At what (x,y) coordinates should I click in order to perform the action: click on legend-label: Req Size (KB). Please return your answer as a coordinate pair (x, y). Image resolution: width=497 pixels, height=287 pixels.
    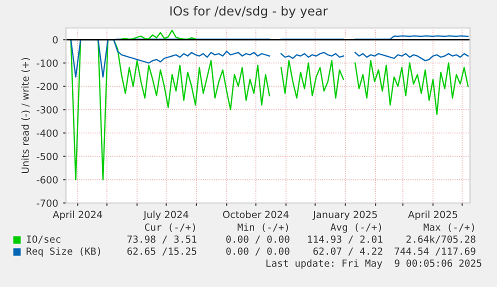
    Looking at the image, I should click on (63, 252).